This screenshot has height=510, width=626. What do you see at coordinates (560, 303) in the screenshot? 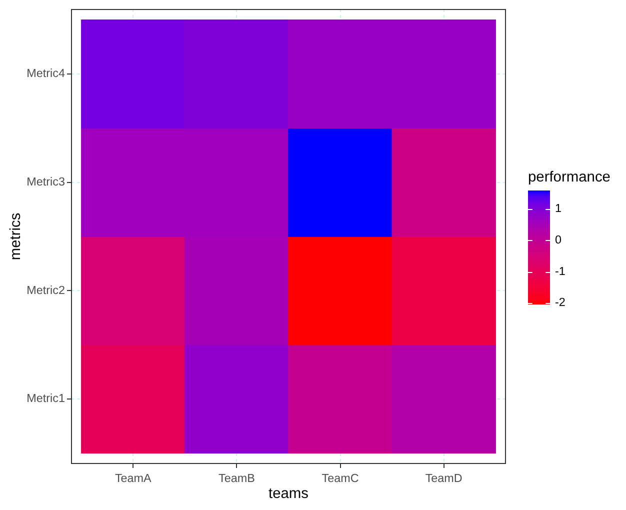
I see `color-bar-label: -2` at bounding box center [560, 303].